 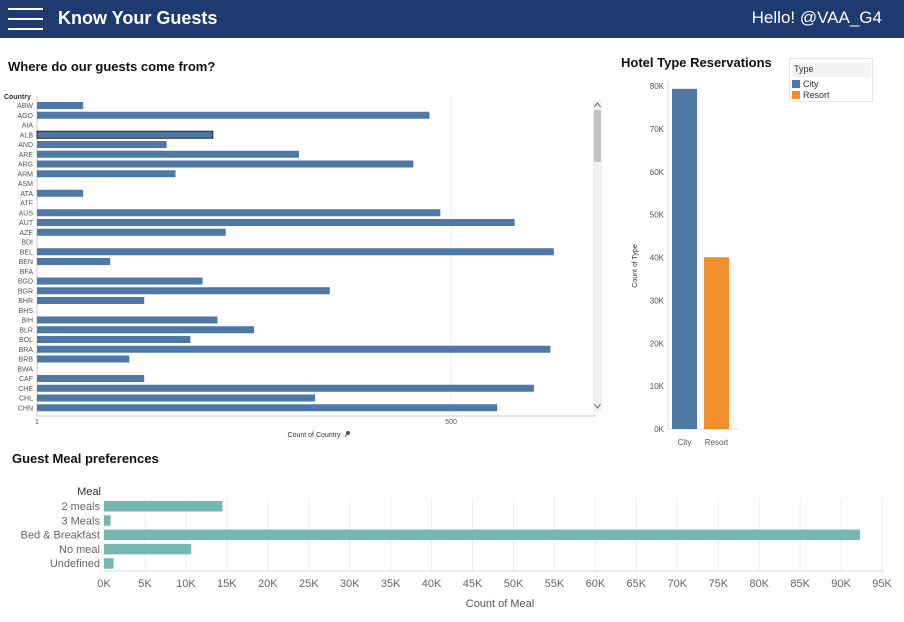 I want to click on legend-title: Type, so click(x=832, y=69).